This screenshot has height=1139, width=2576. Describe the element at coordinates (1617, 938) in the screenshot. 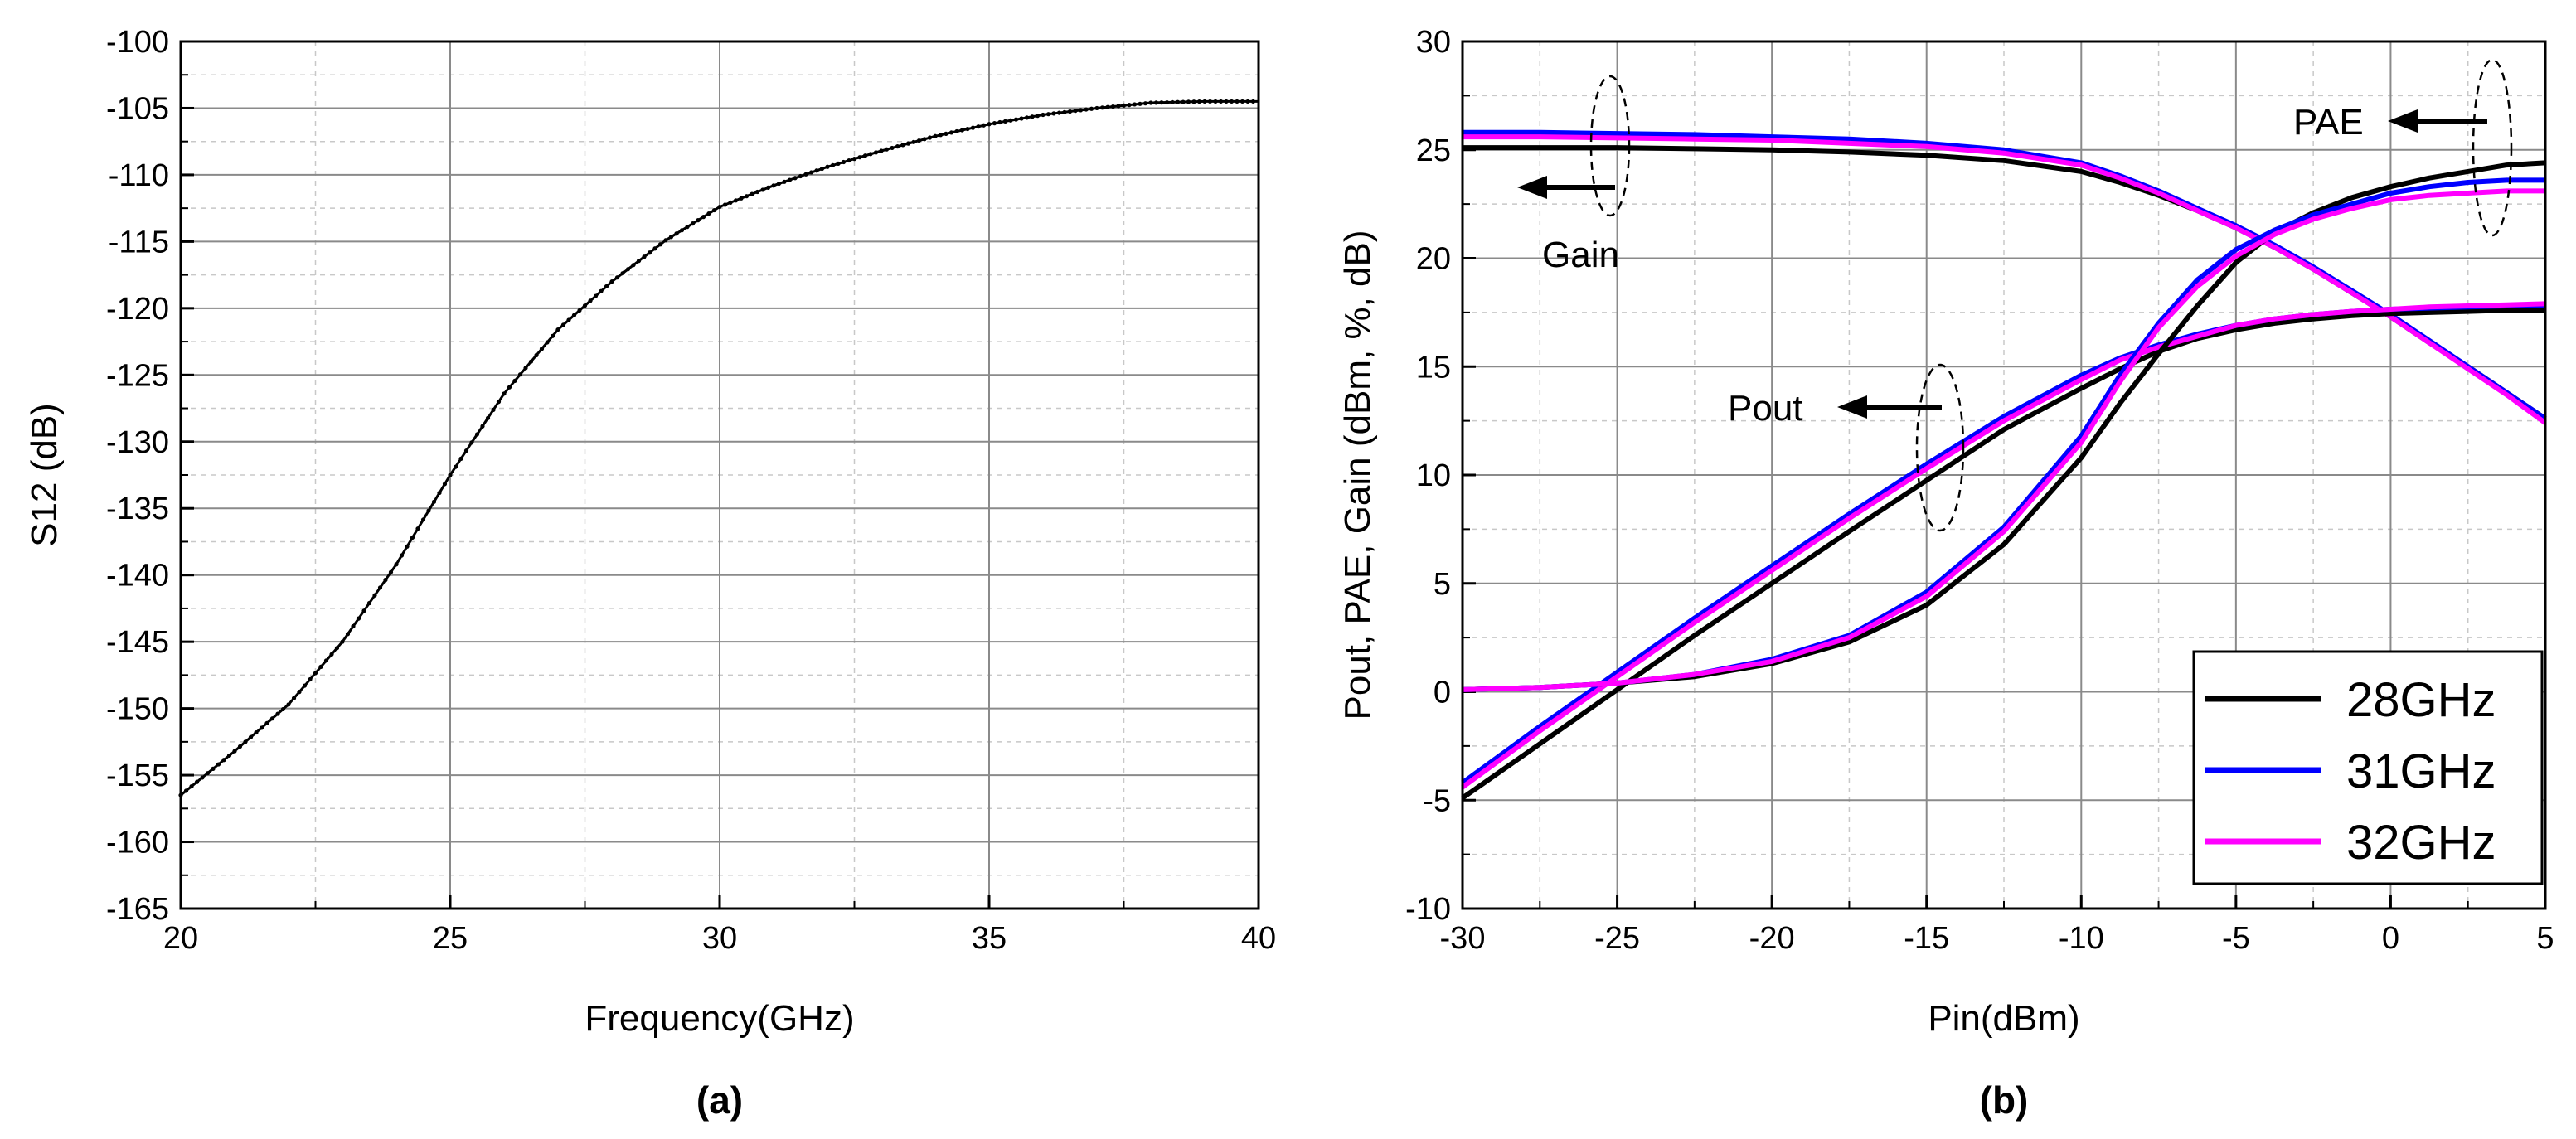

I see `b-xtick-label: -25` at that location.